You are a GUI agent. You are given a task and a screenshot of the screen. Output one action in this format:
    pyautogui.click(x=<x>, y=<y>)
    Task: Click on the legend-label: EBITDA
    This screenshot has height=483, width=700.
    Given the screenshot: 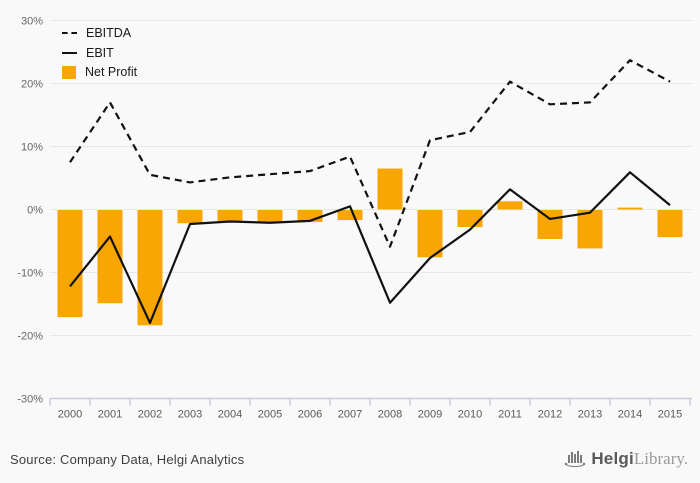 What is the action you would take?
    pyautogui.click(x=109, y=33)
    